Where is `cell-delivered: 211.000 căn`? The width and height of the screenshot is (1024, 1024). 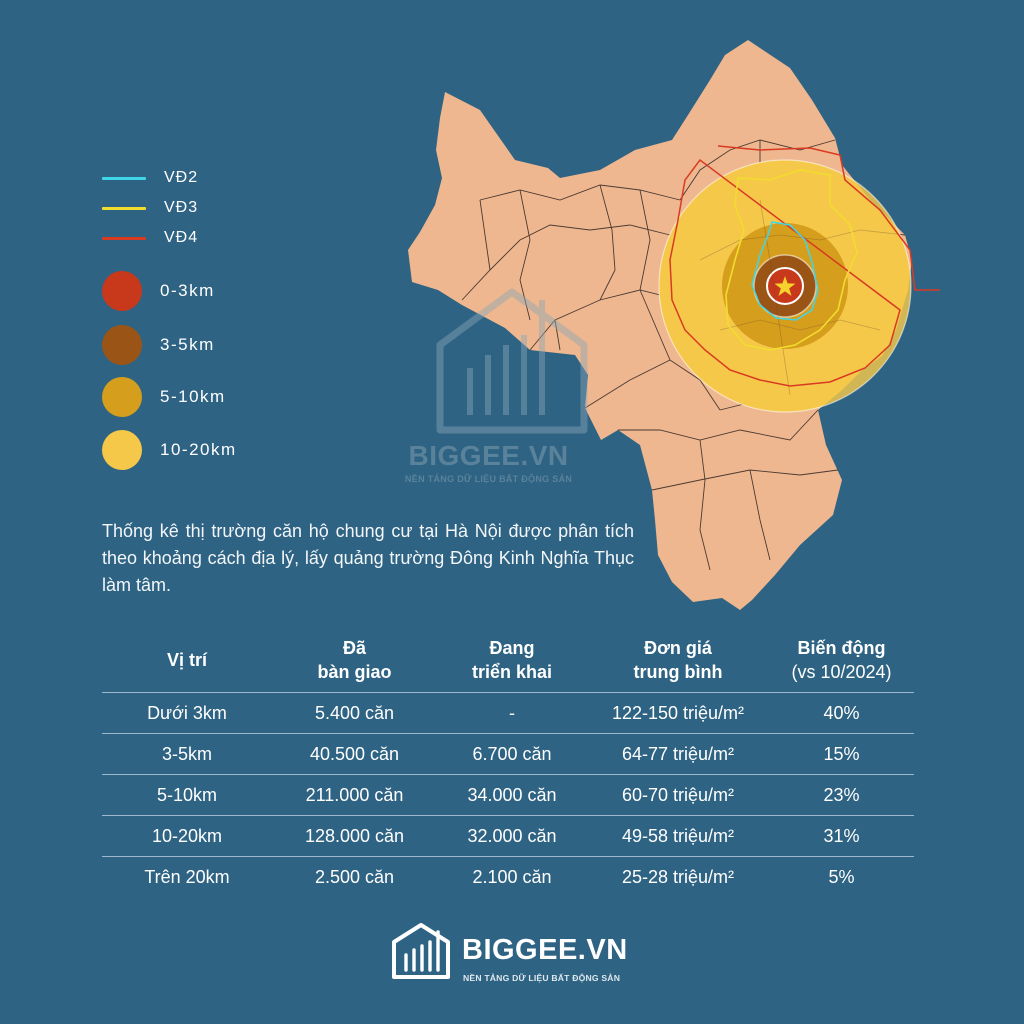 cell-delivered: 211.000 căn is located at coordinates (354, 795).